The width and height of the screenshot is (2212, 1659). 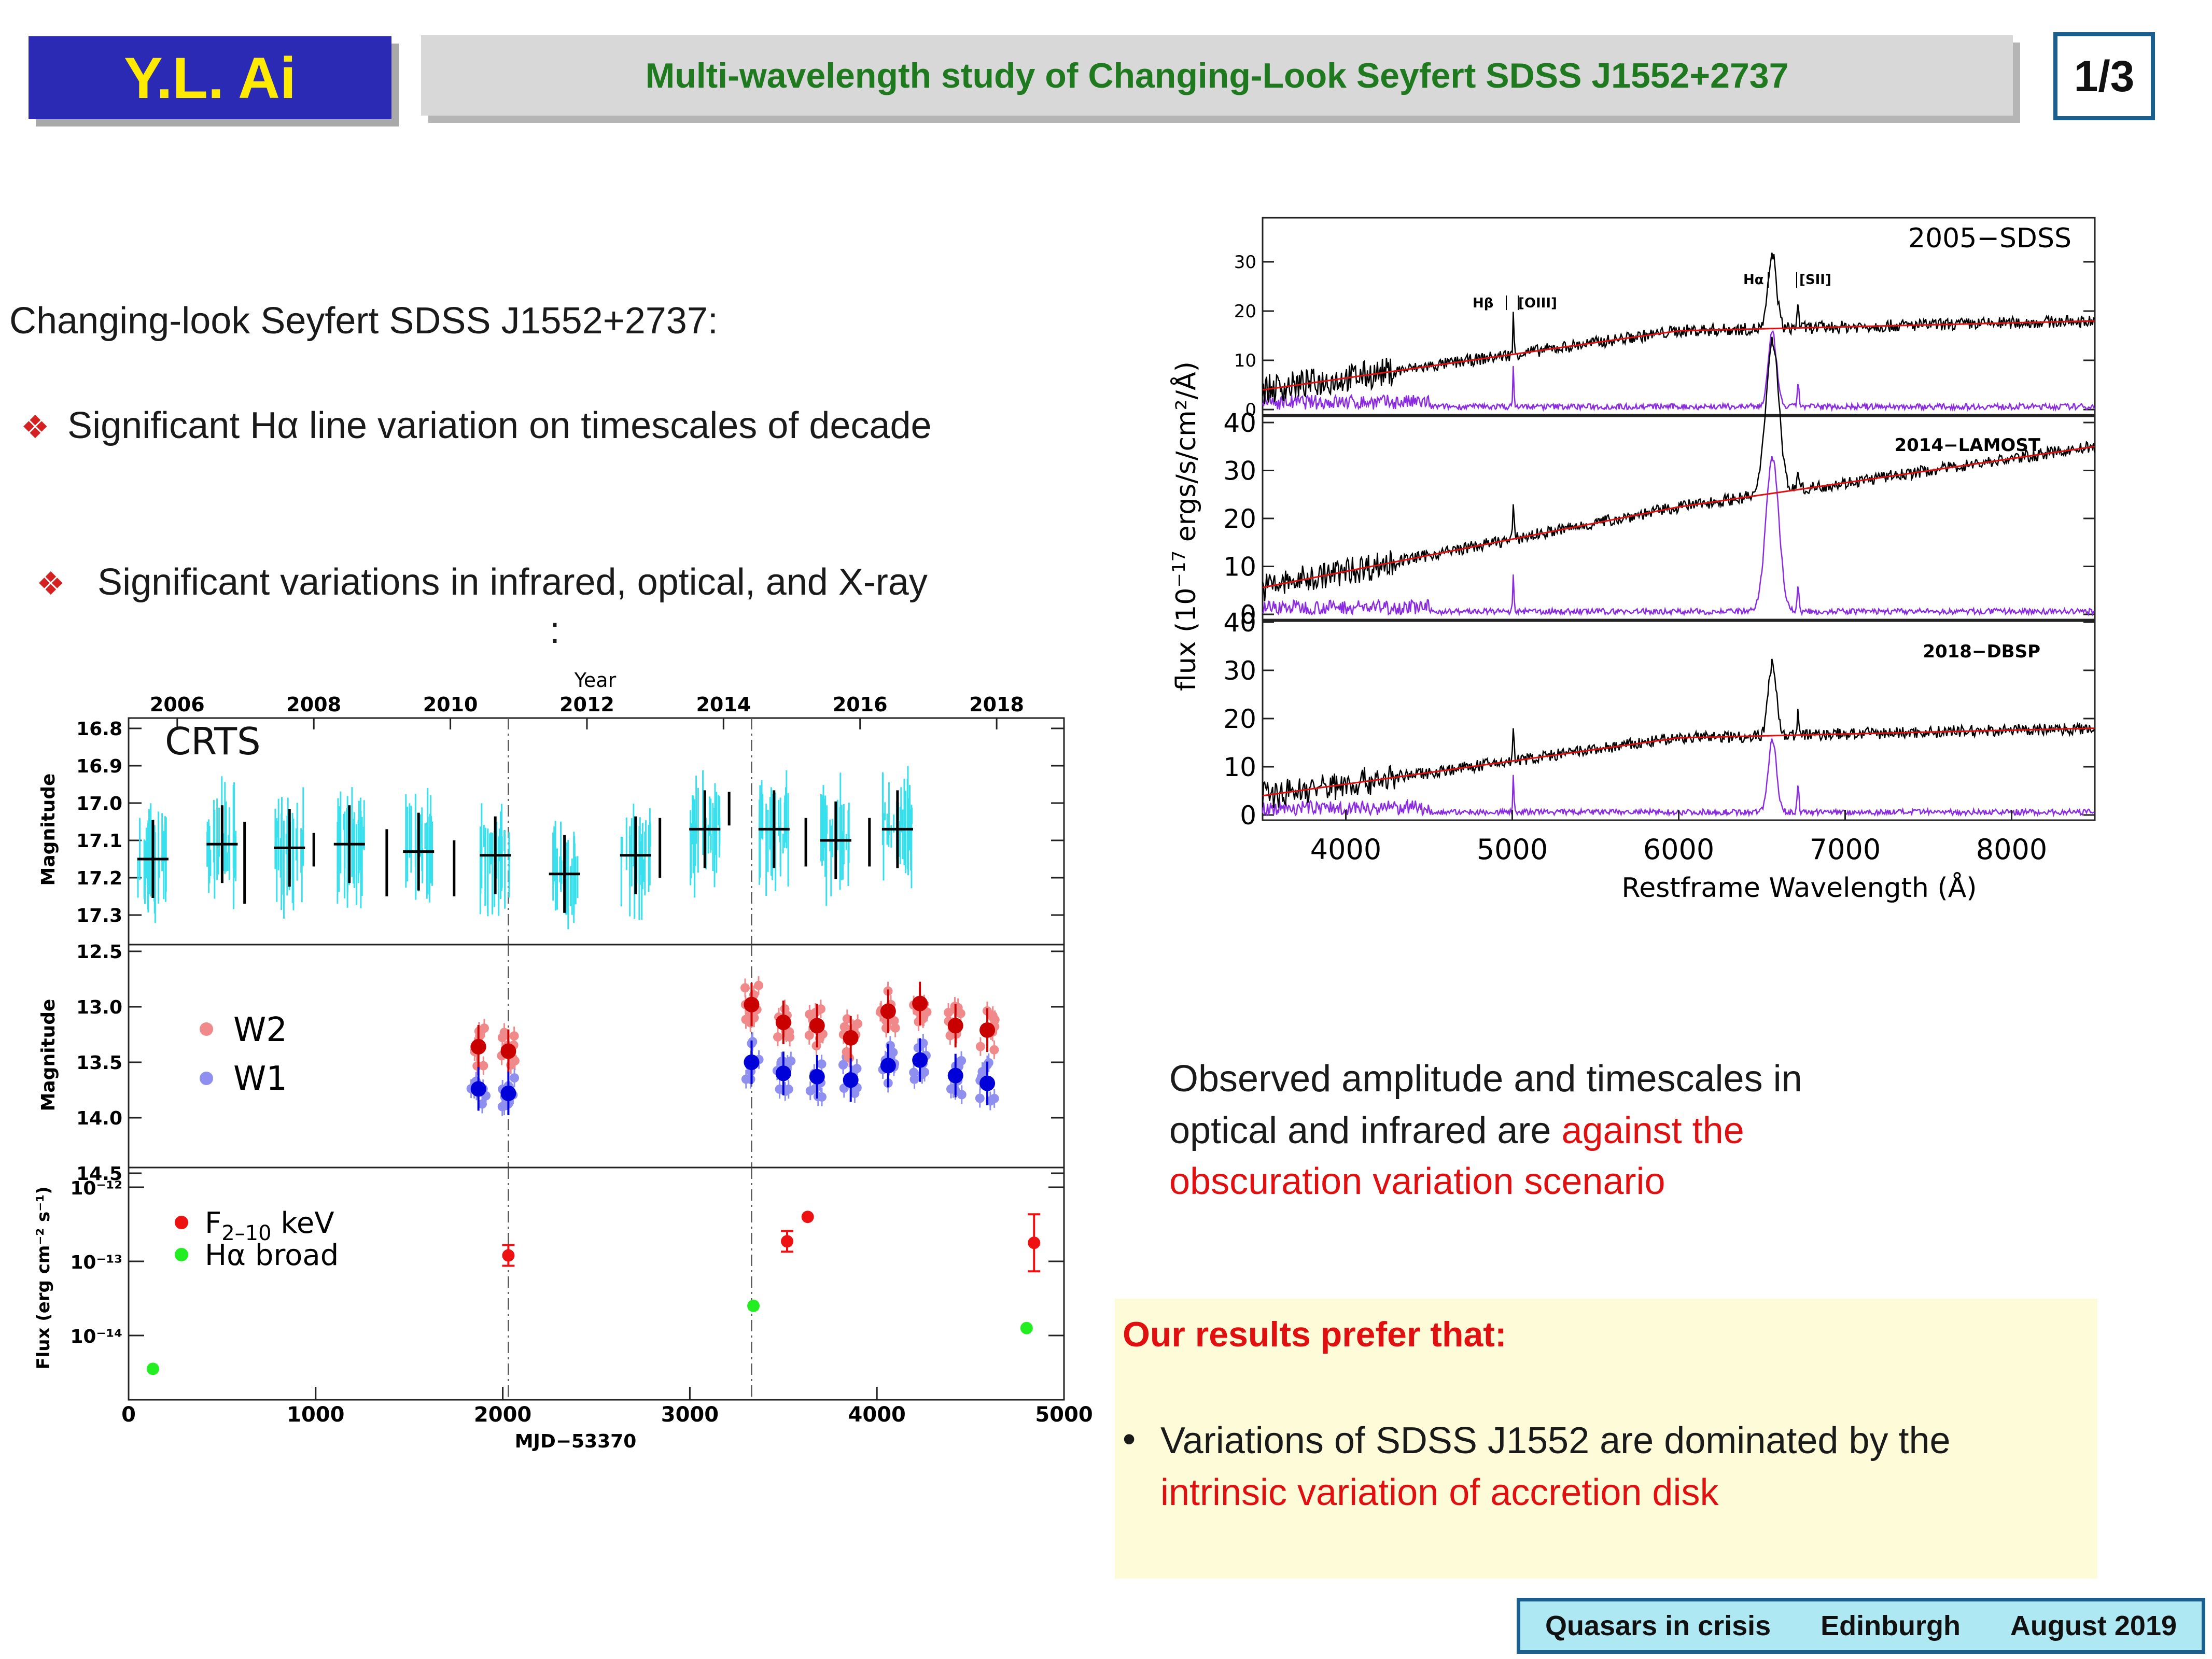 What do you see at coordinates (128, 1415) in the screenshot?
I see `x-tick-label: 0` at bounding box center [128, 1415].